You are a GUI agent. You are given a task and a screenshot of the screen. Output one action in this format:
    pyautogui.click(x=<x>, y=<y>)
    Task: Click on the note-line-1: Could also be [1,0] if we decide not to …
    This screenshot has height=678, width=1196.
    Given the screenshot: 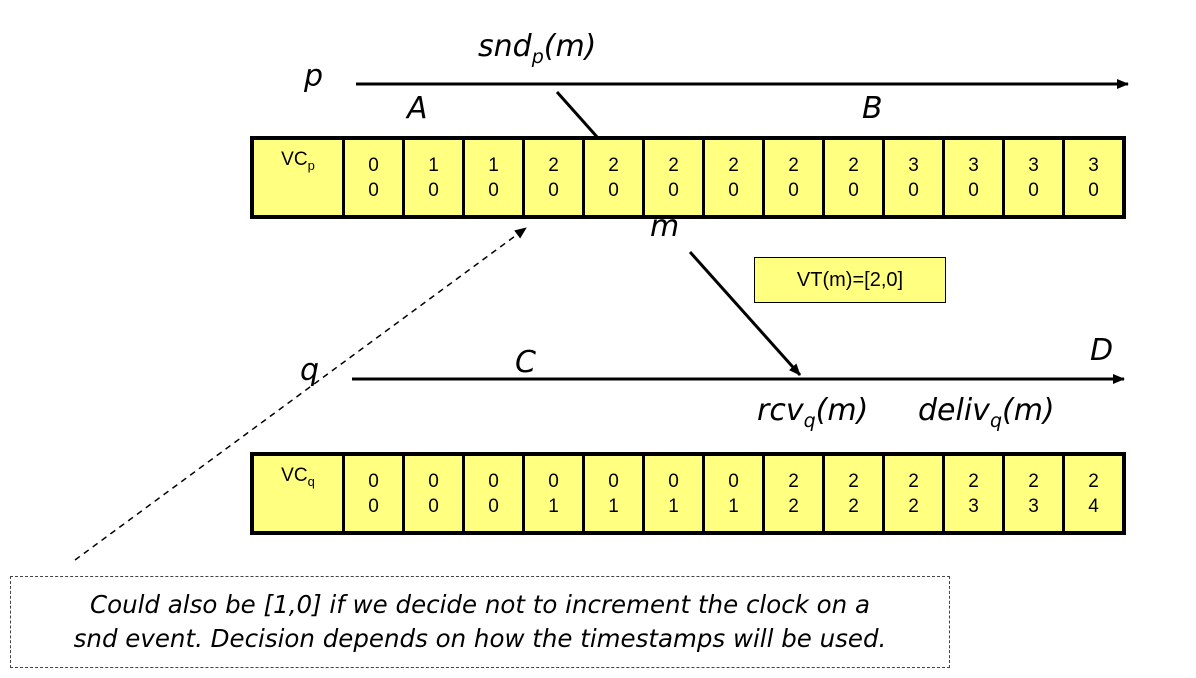 What is the action you would take?
    pyautogui.click(x=480, y=604)
    